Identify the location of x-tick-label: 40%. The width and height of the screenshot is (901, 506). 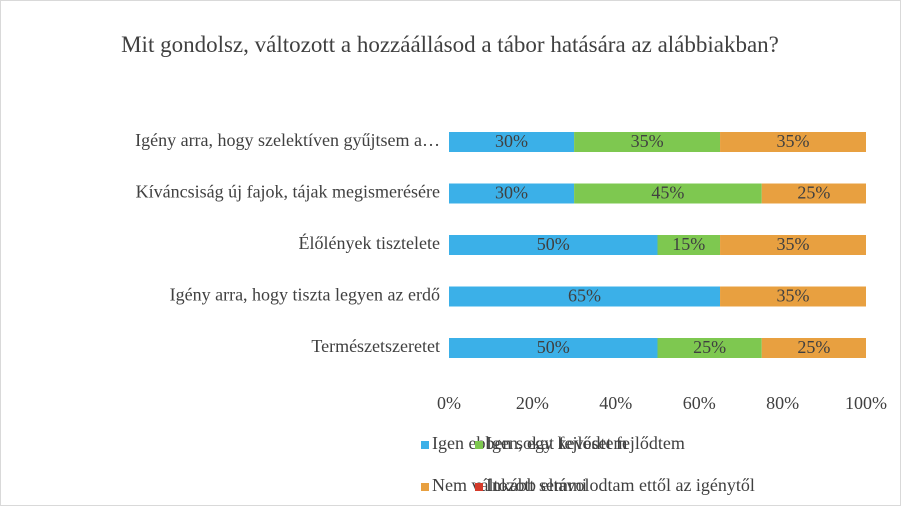
(615, 403).